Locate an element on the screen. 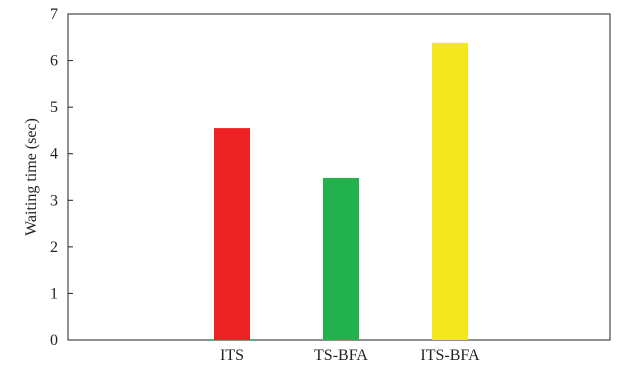  y-tick-label: 3 is located at coordinates (54, 200).